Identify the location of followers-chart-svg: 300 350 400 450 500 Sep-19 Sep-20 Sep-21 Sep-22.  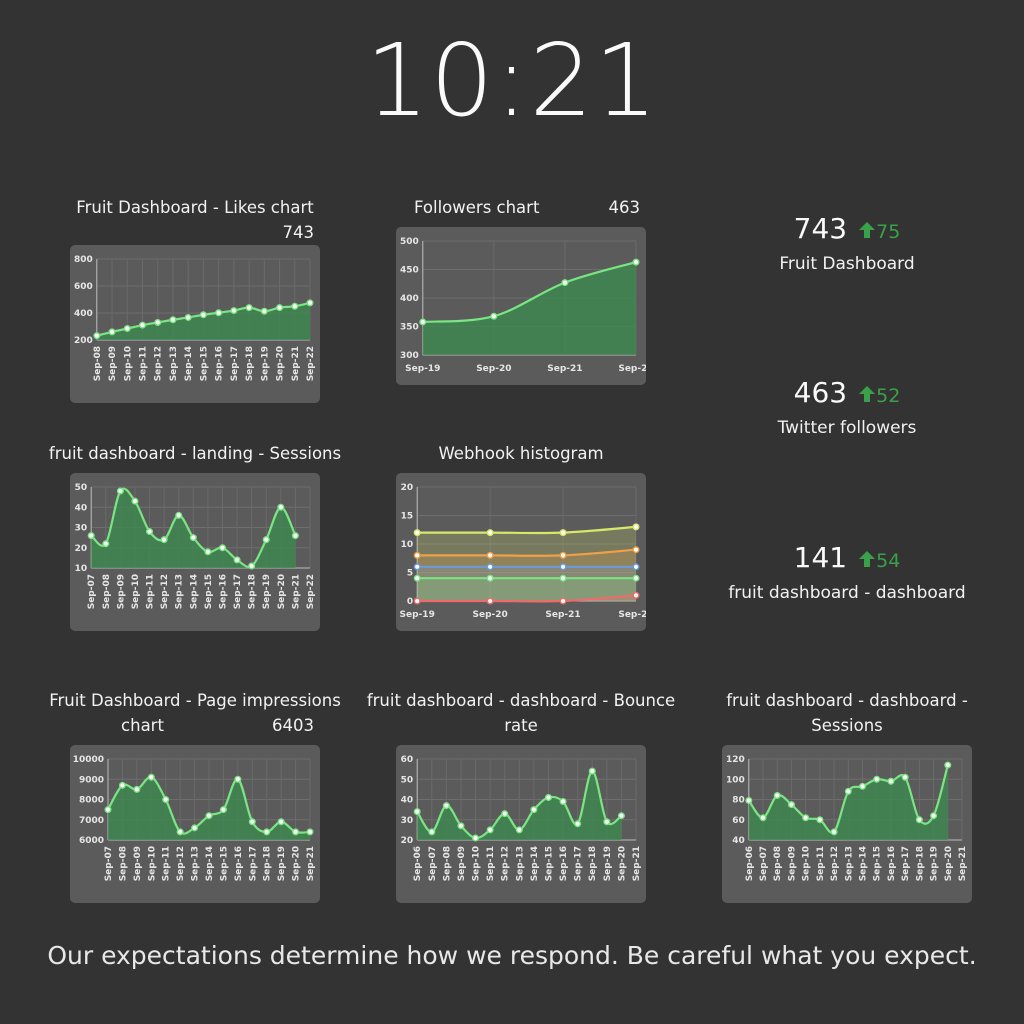
(523, 305).